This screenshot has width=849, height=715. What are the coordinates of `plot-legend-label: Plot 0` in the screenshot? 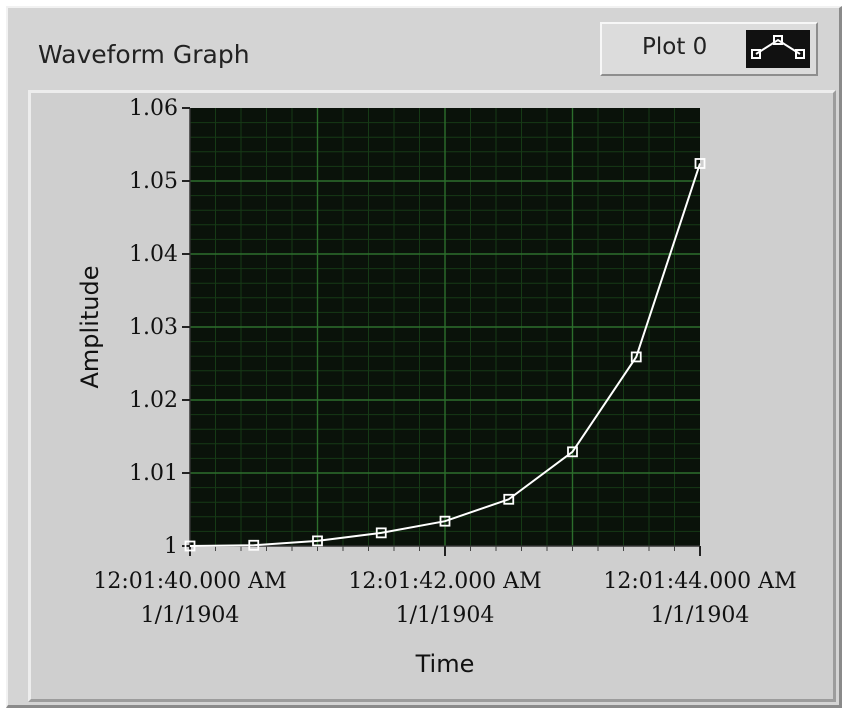 It's located at (675, 47).